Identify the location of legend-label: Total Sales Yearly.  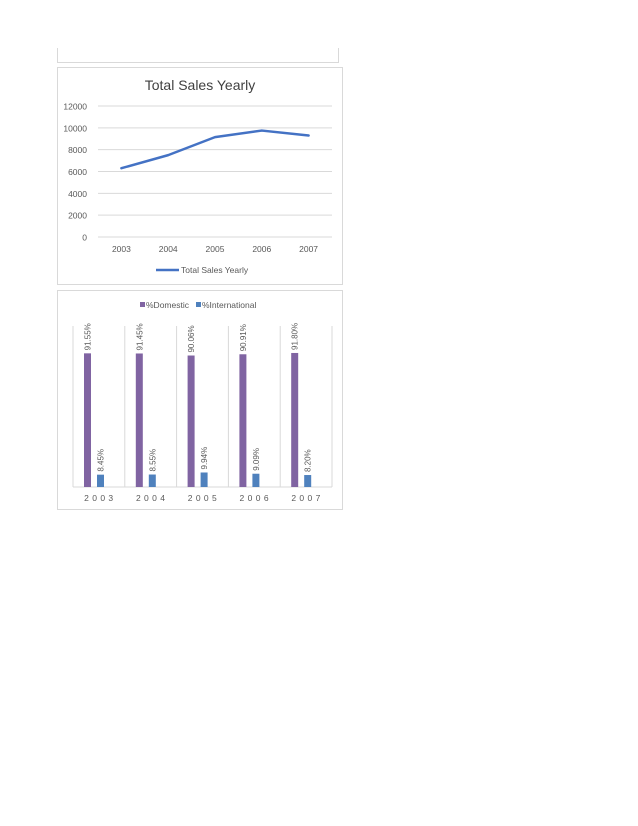
(215, 270).